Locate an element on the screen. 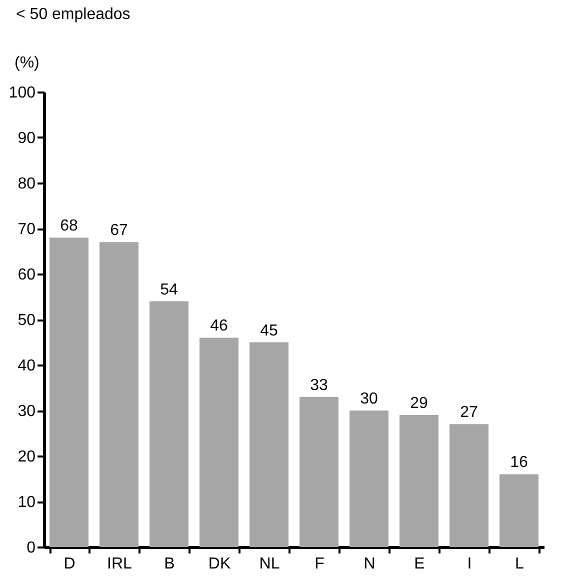  y-tick-label: 80 is located at coordinates (27, 184).